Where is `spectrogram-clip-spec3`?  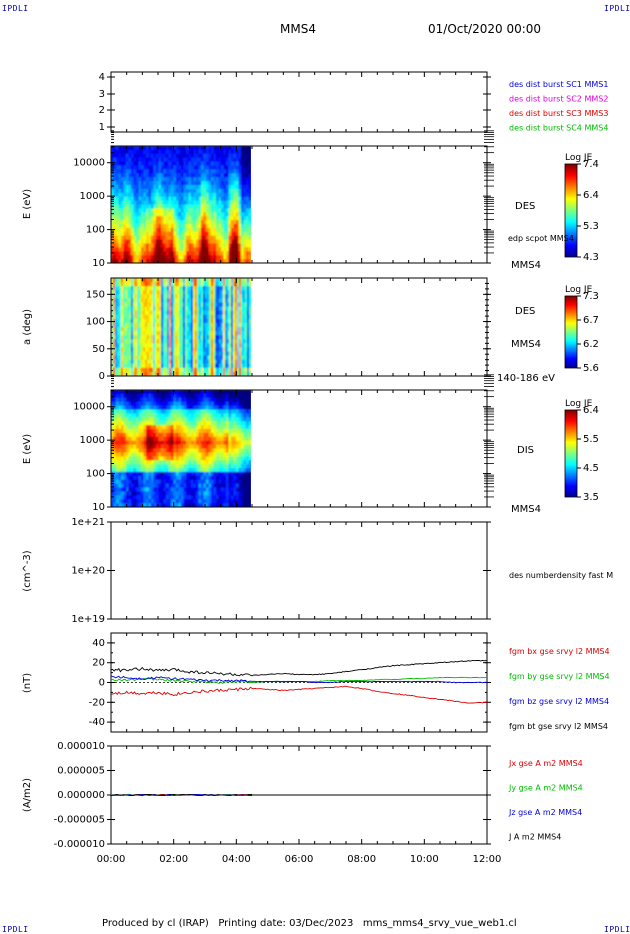 spectrogram-clip-spec3 is located at coordinates (181, 327).